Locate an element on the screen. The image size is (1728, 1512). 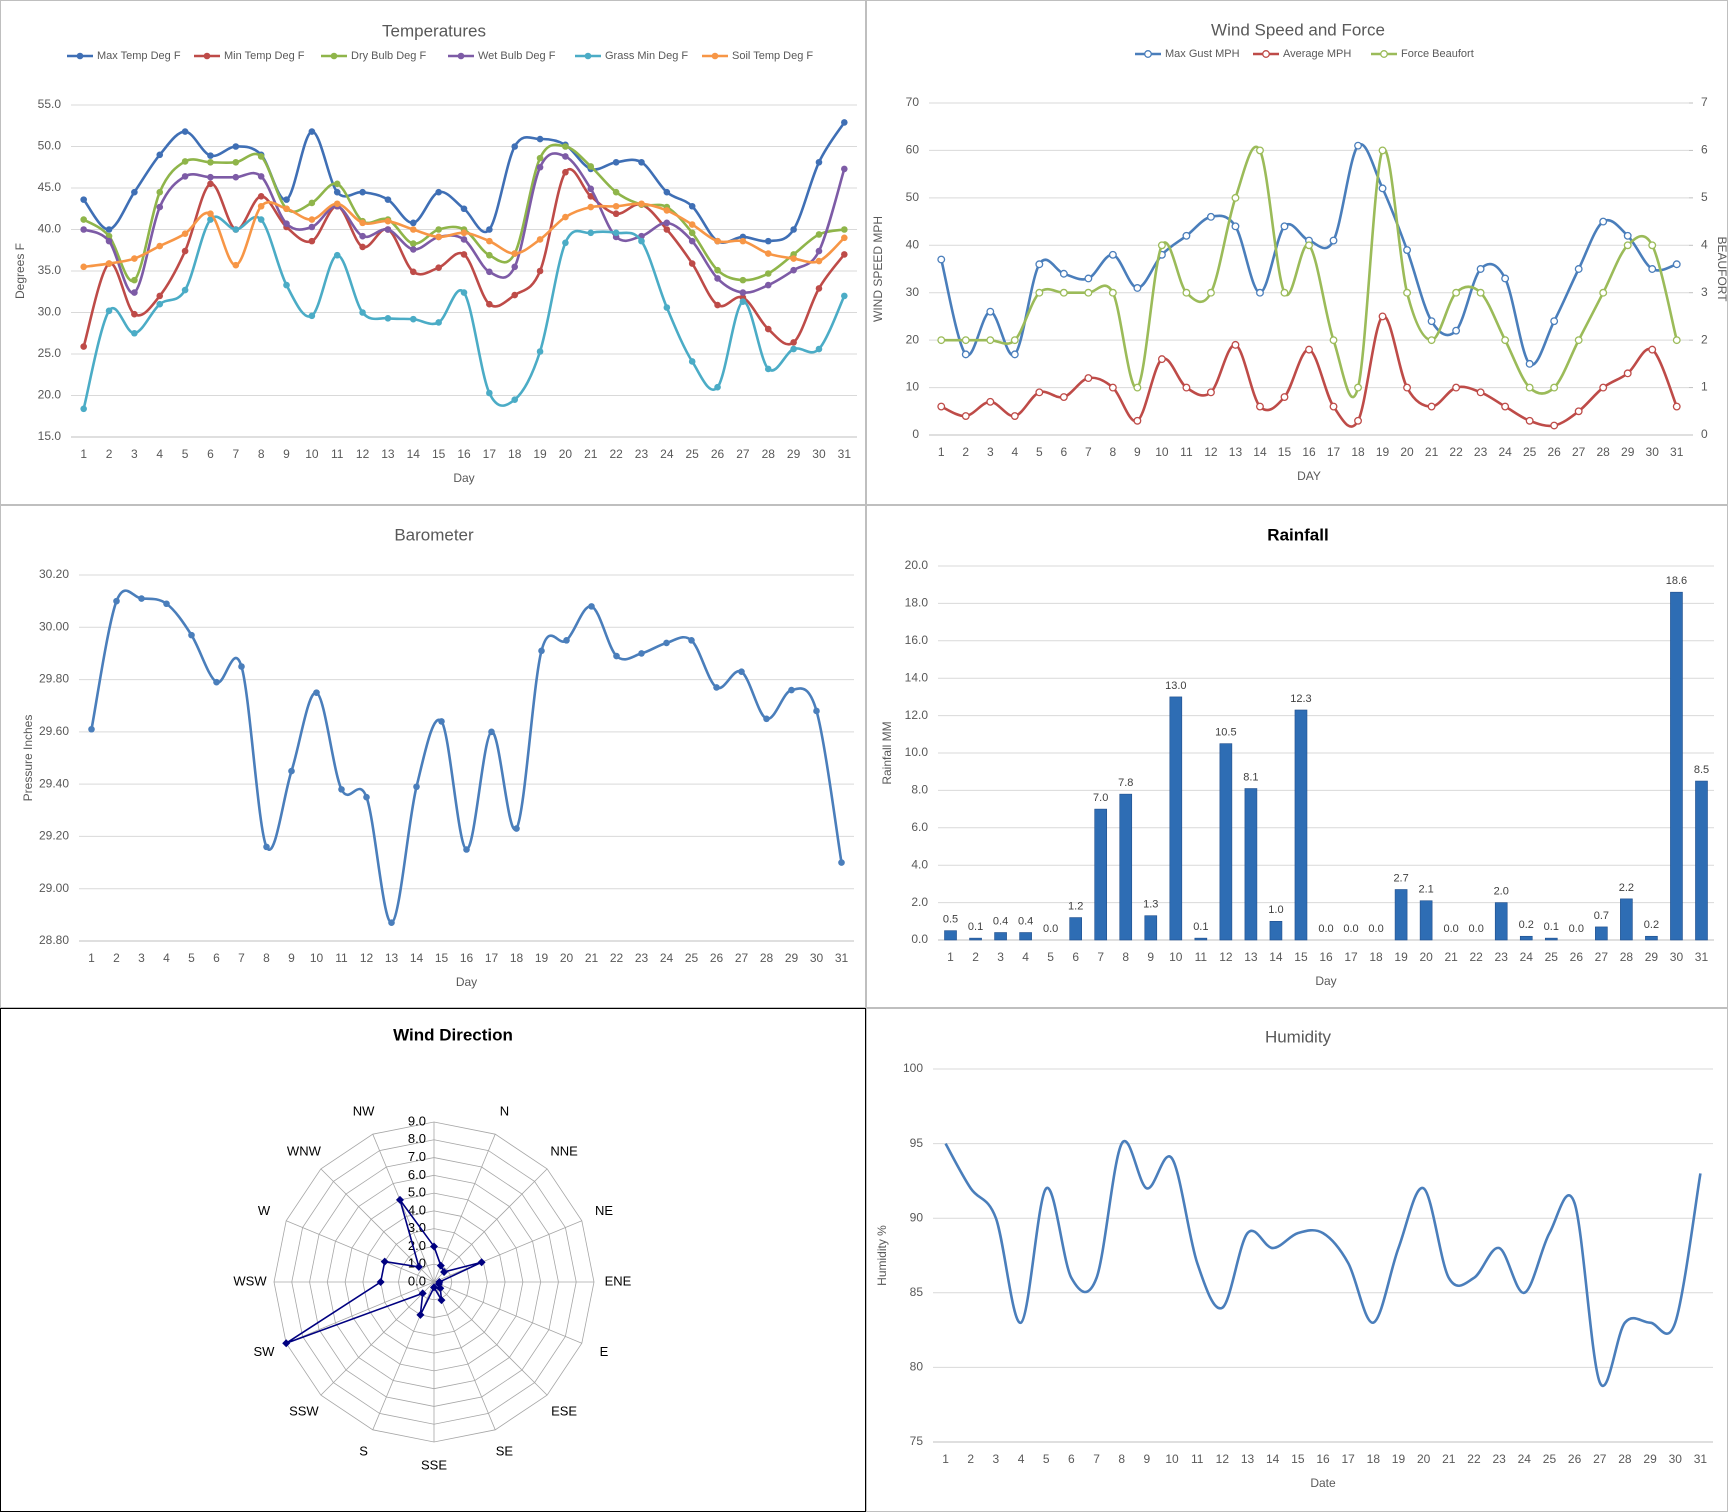
x-tick-label: 16 is located at coordinates (1309, 452).